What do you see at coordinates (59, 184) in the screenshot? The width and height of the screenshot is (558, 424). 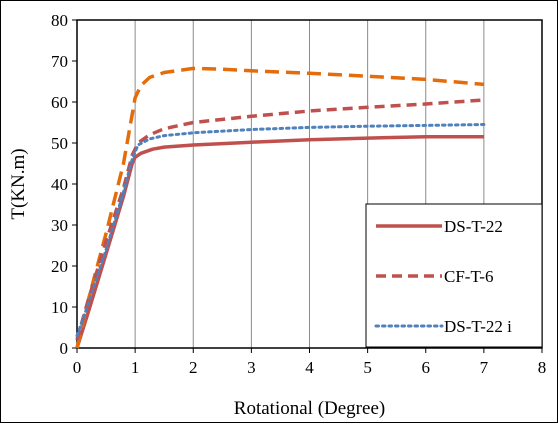 I see `y-tick-label: 40` at bounding box center [59, 184].